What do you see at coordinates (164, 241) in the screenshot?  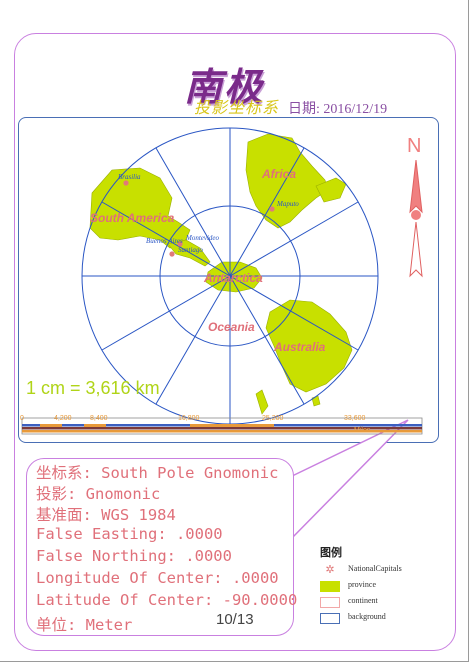 I see `label-buenos-aires: Buenos Aires` at bounding box center [164, 241].